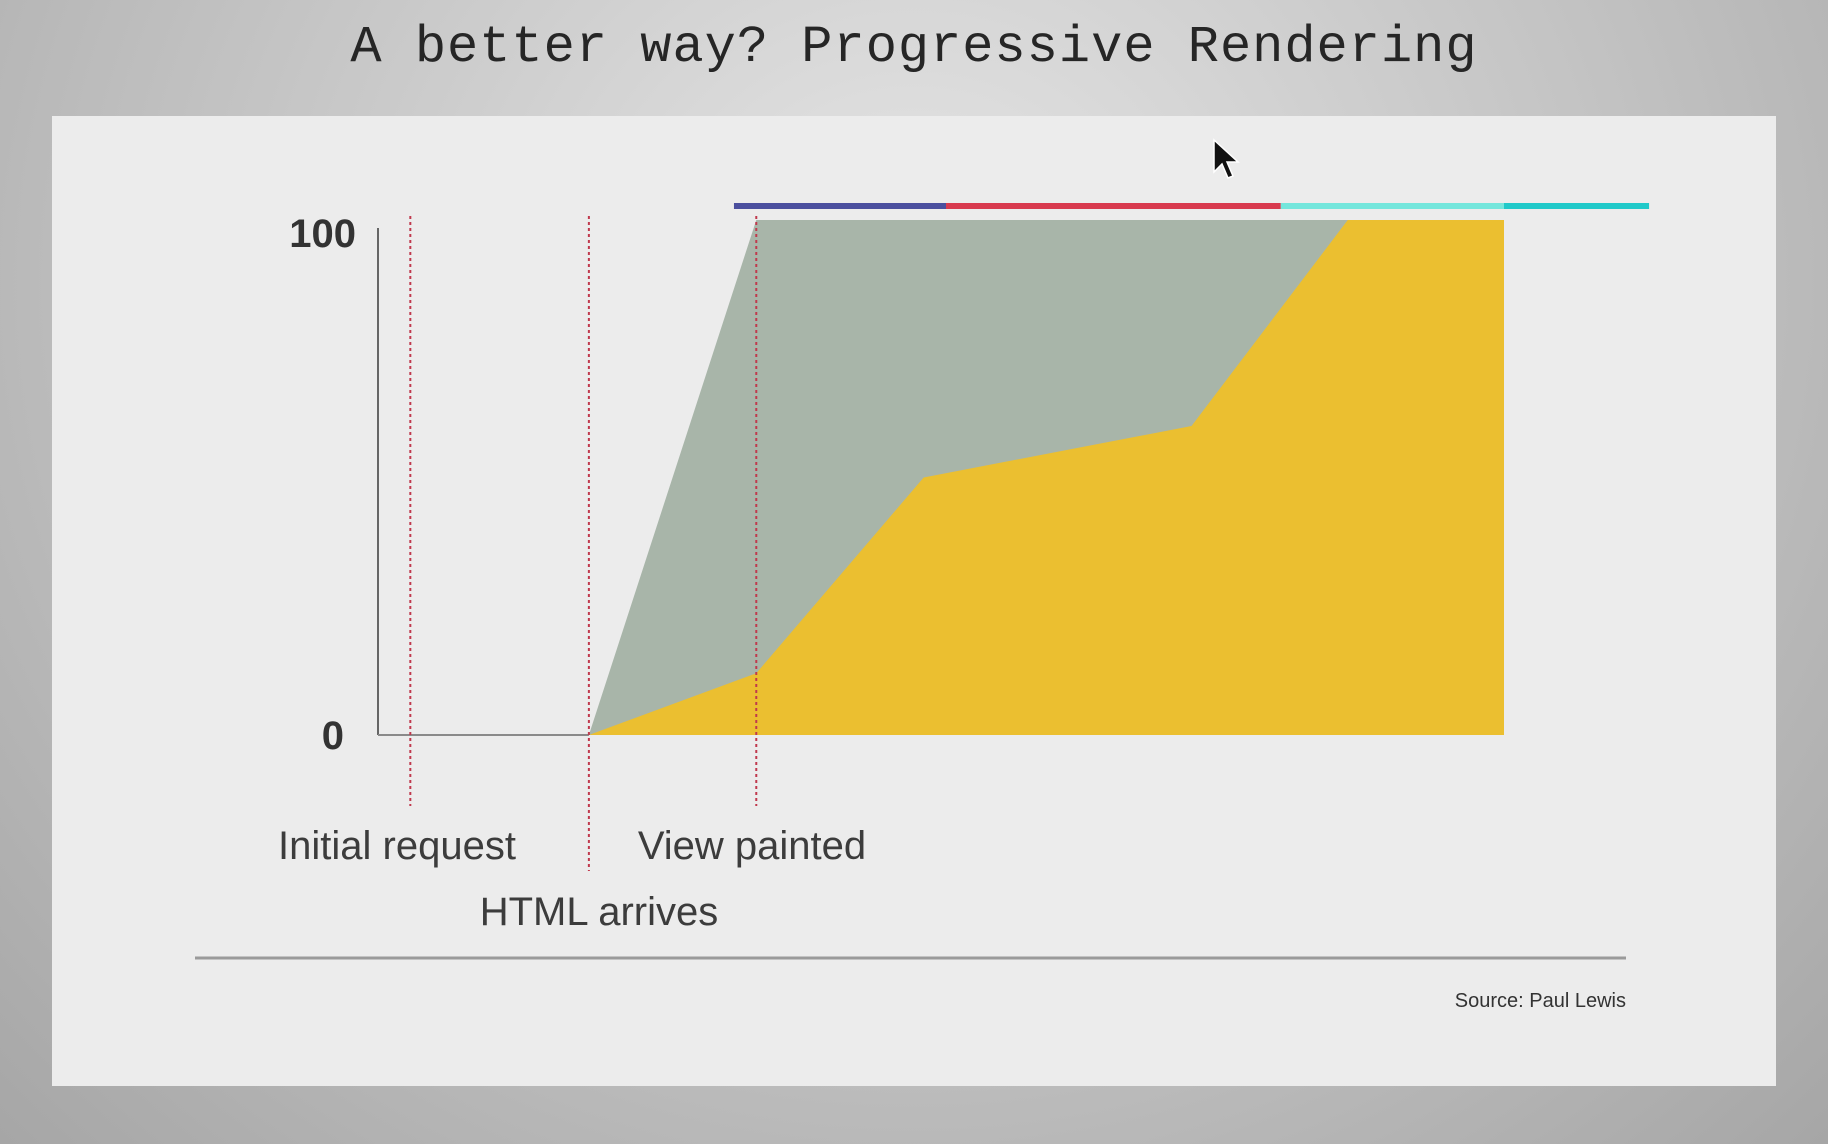 This screenshot has width=1828, height=1144. I want to click on y-tick-label-0: 0, so click(333, 736).